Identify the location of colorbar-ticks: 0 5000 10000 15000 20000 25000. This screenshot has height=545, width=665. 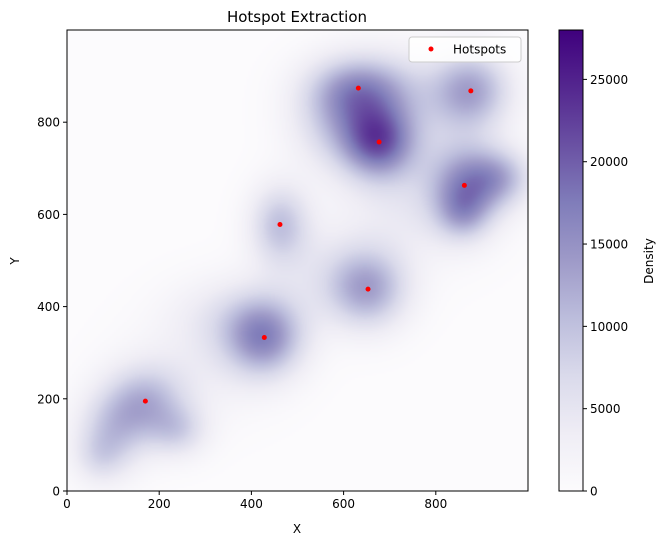
(605, 286).